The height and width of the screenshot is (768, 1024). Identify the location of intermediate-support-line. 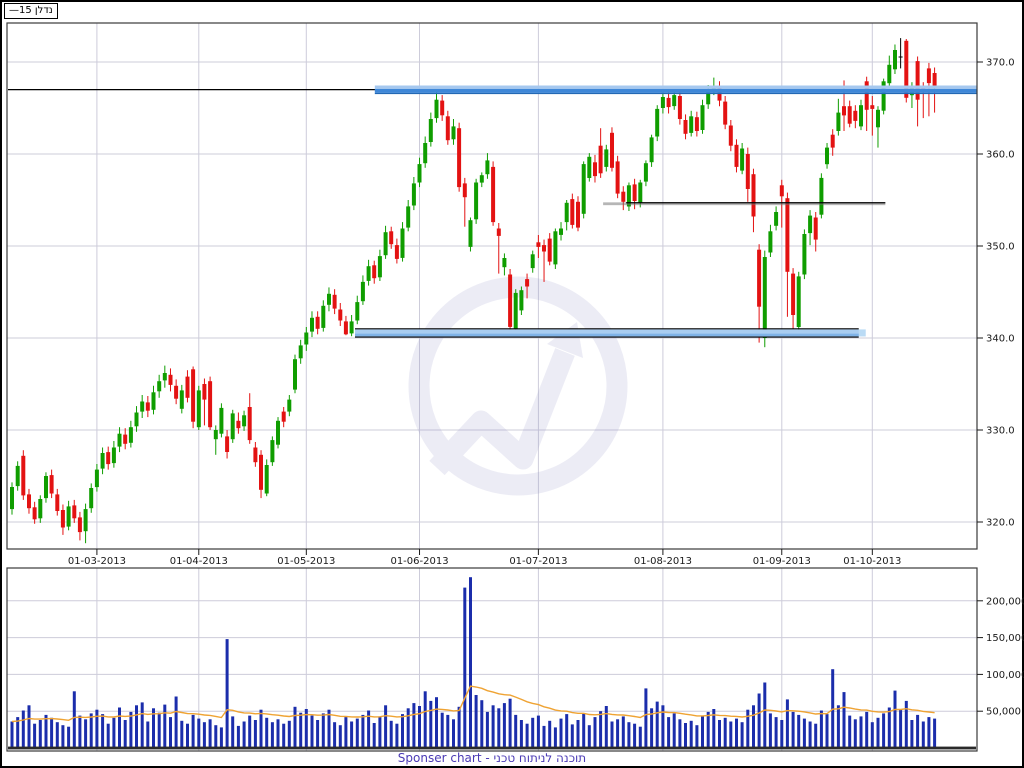
(744, 204).